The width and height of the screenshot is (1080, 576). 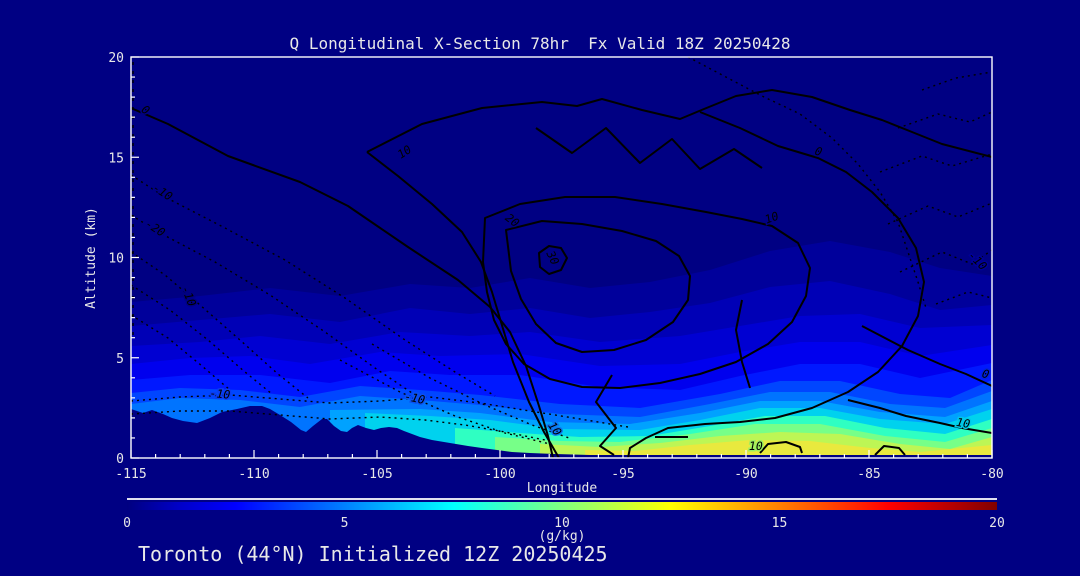 What do you see at coordinates (373, 554) in the screenshot?
I see `init-info-text: Toronto (44°N) Initialized 12Z 20250425` at bounding box center [373, 554].